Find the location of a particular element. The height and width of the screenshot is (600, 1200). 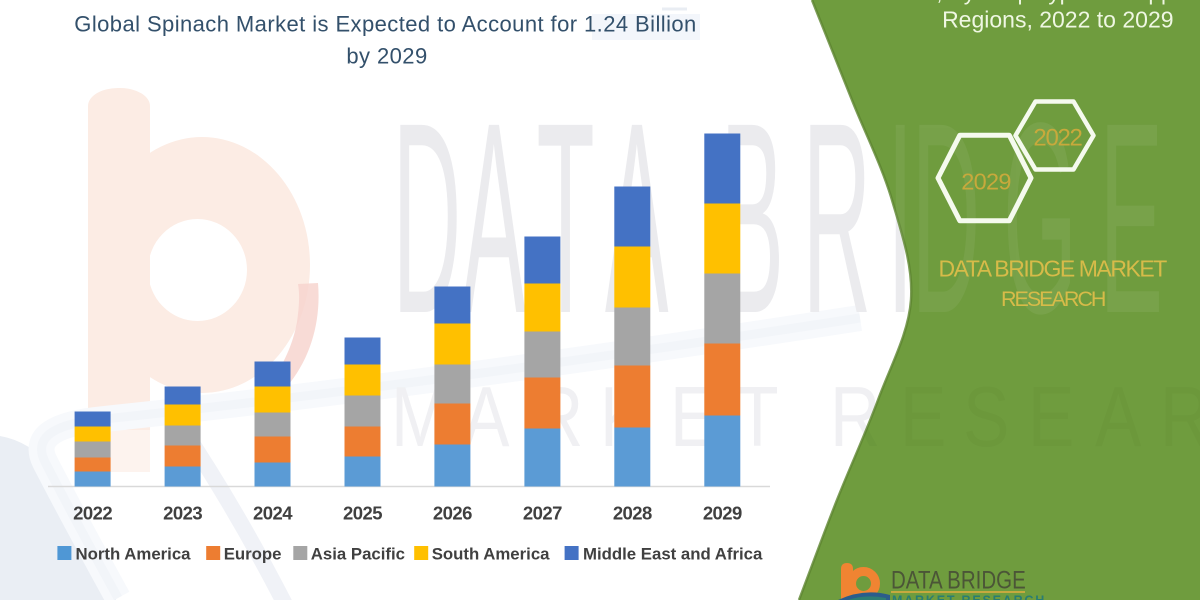

svg-text: 2024 is located at coordinates (273, 513).